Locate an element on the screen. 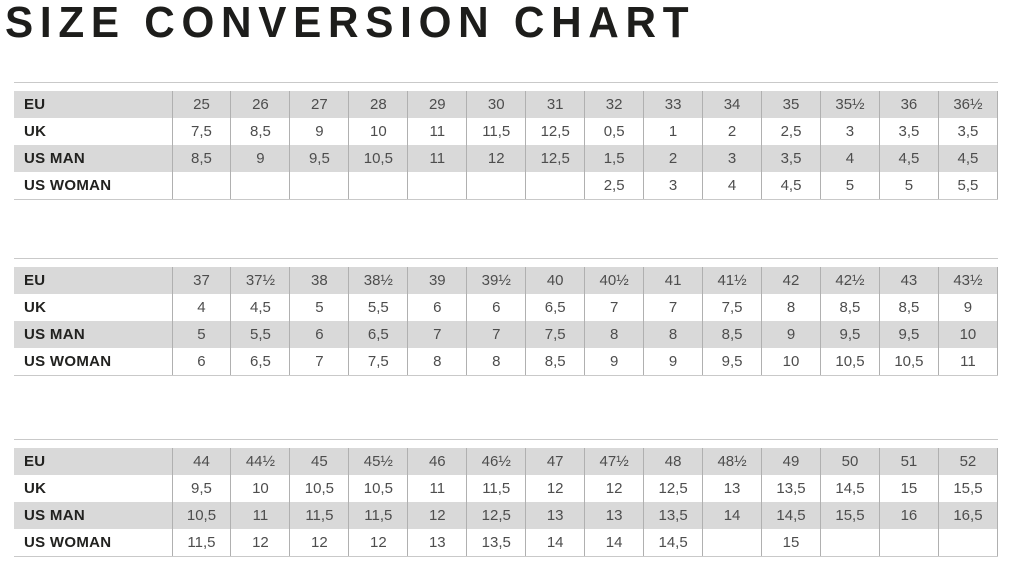 This screenshot has width=1012, height=565. size-cell: 5 is located at coordinates (319, 307).